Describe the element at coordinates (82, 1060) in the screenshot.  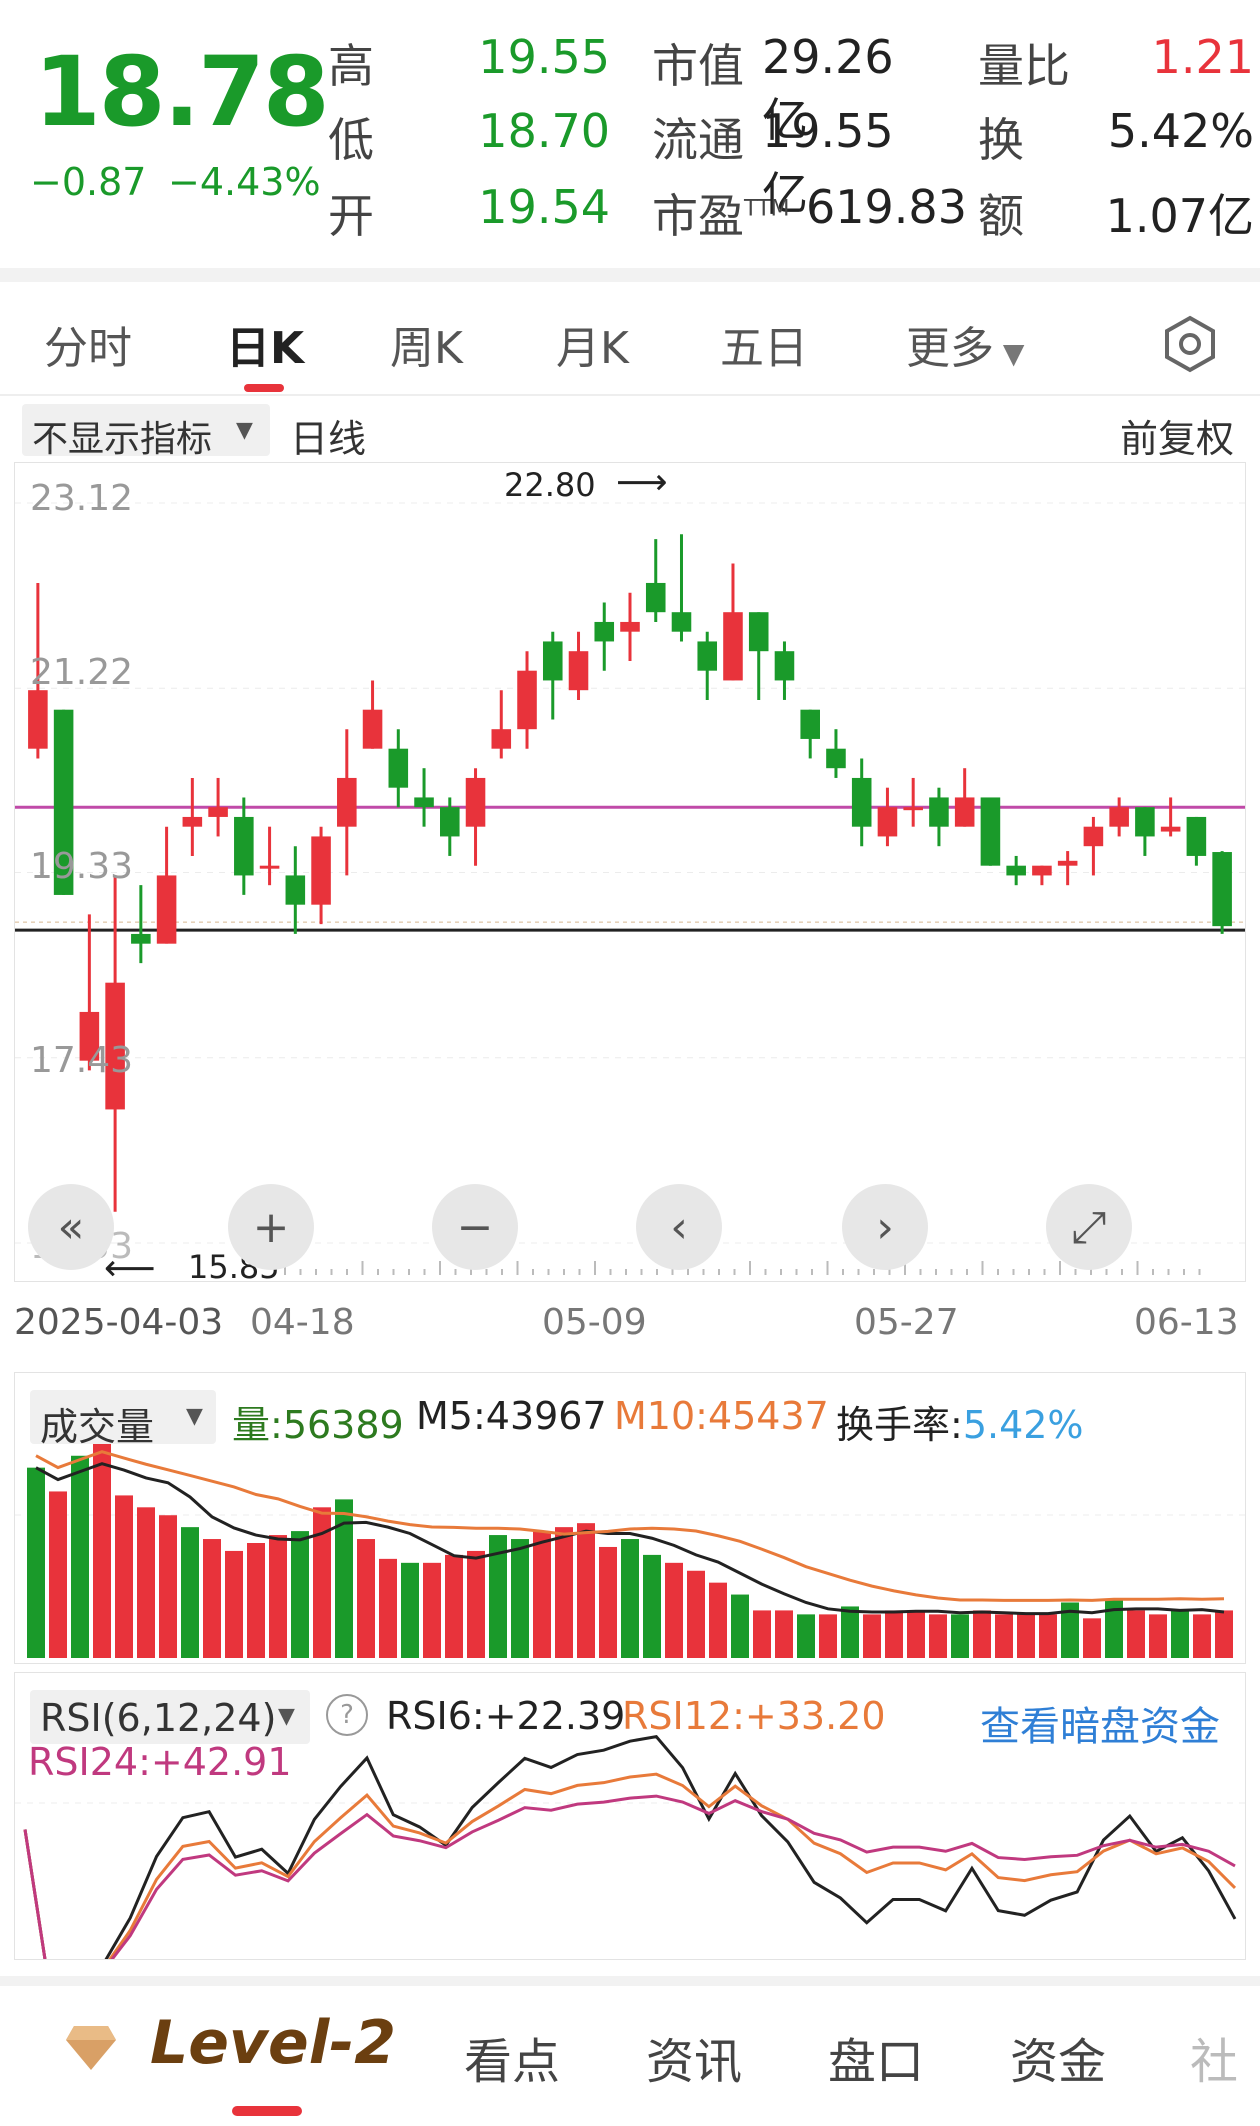
I see `y-label-4: 17.43` at that location.